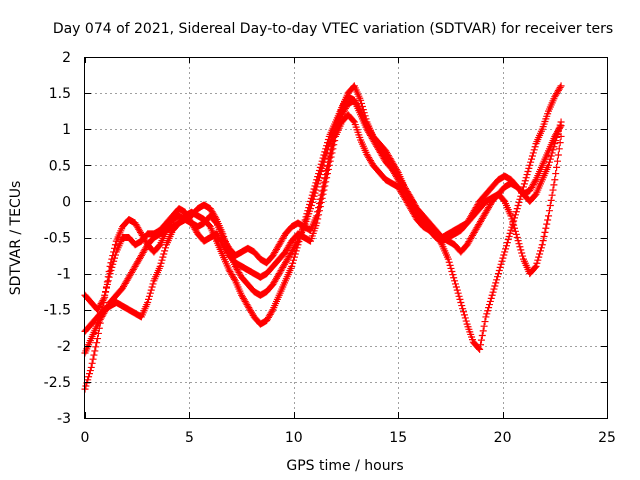 The height and width of the screenshot is (480, 640). Describe the element at coordinates (294, 438) in the screenshot. I see `x-tick-label: 10` at that location.